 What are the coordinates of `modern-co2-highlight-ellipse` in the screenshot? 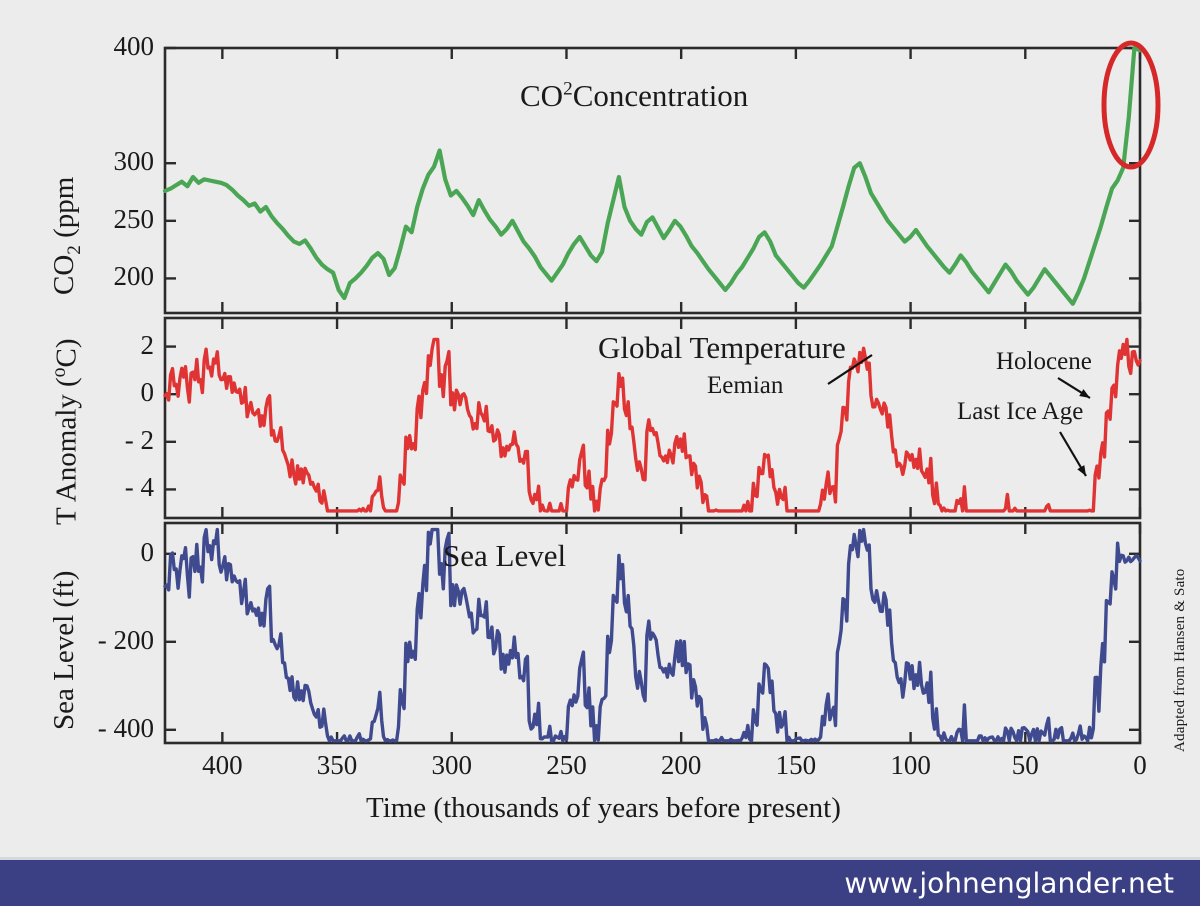 It's located at (1131, 105).